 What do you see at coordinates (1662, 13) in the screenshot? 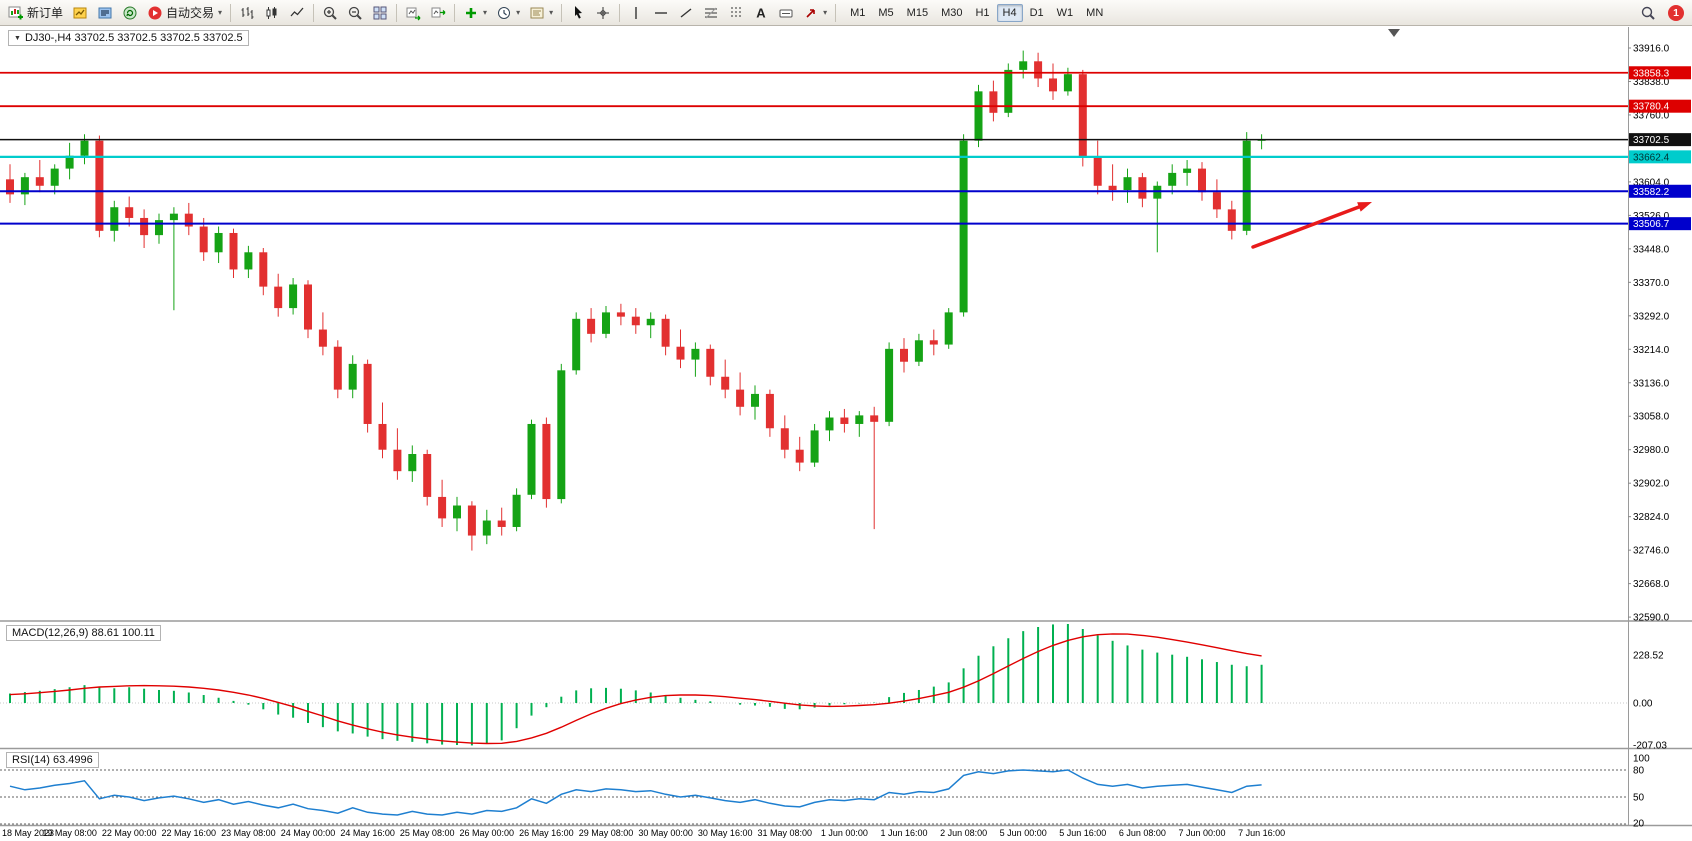
I see `toolbar-right-group: 1` at bounding box center [1662, 13].